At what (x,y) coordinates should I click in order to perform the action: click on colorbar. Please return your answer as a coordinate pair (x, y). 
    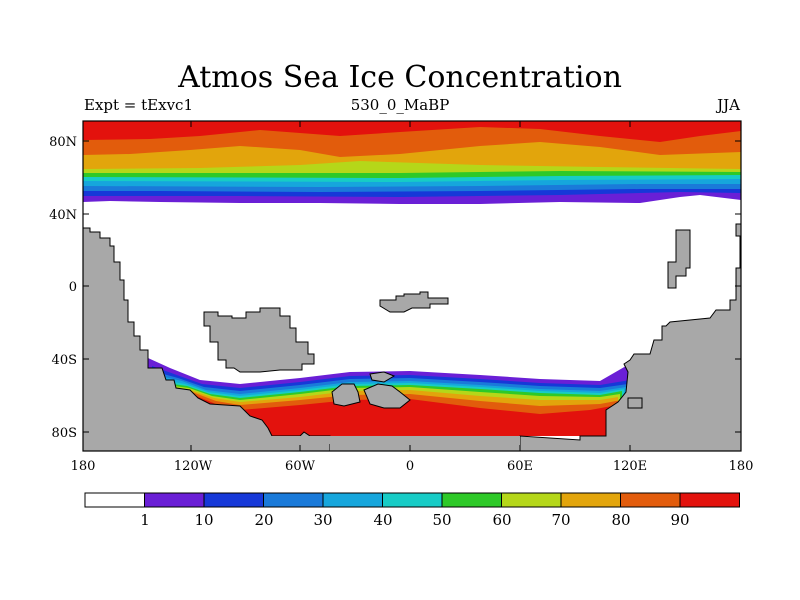
    Looking at the image, I should click on (412, 500).